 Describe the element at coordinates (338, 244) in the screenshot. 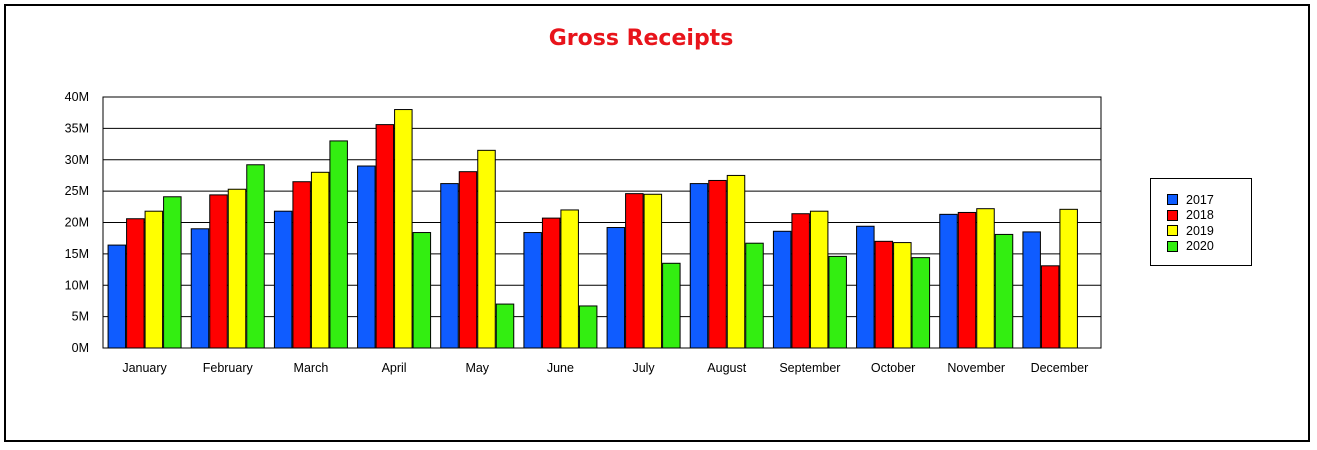

I see `bar-2020-march` at that location.